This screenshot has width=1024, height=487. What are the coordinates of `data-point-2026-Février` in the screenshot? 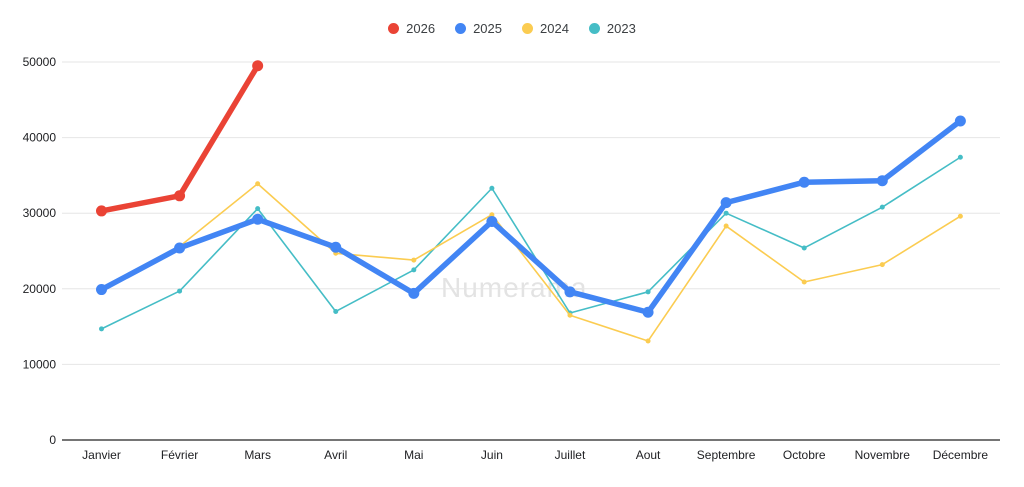 It's located at (180, 196).